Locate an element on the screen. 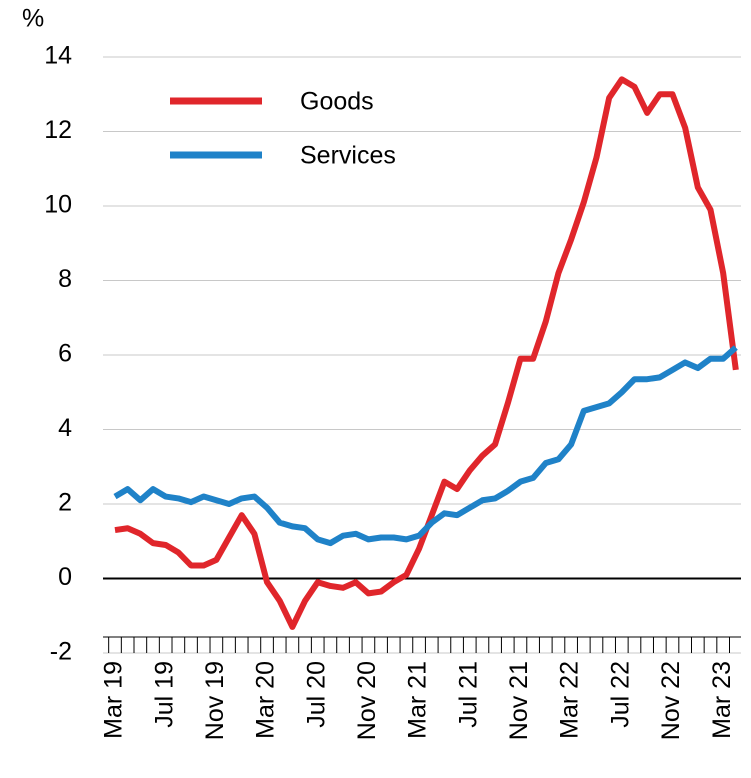 This screenshot has height=778, width=751. y-tick-label: 6 is located at coordinates (65, 354).